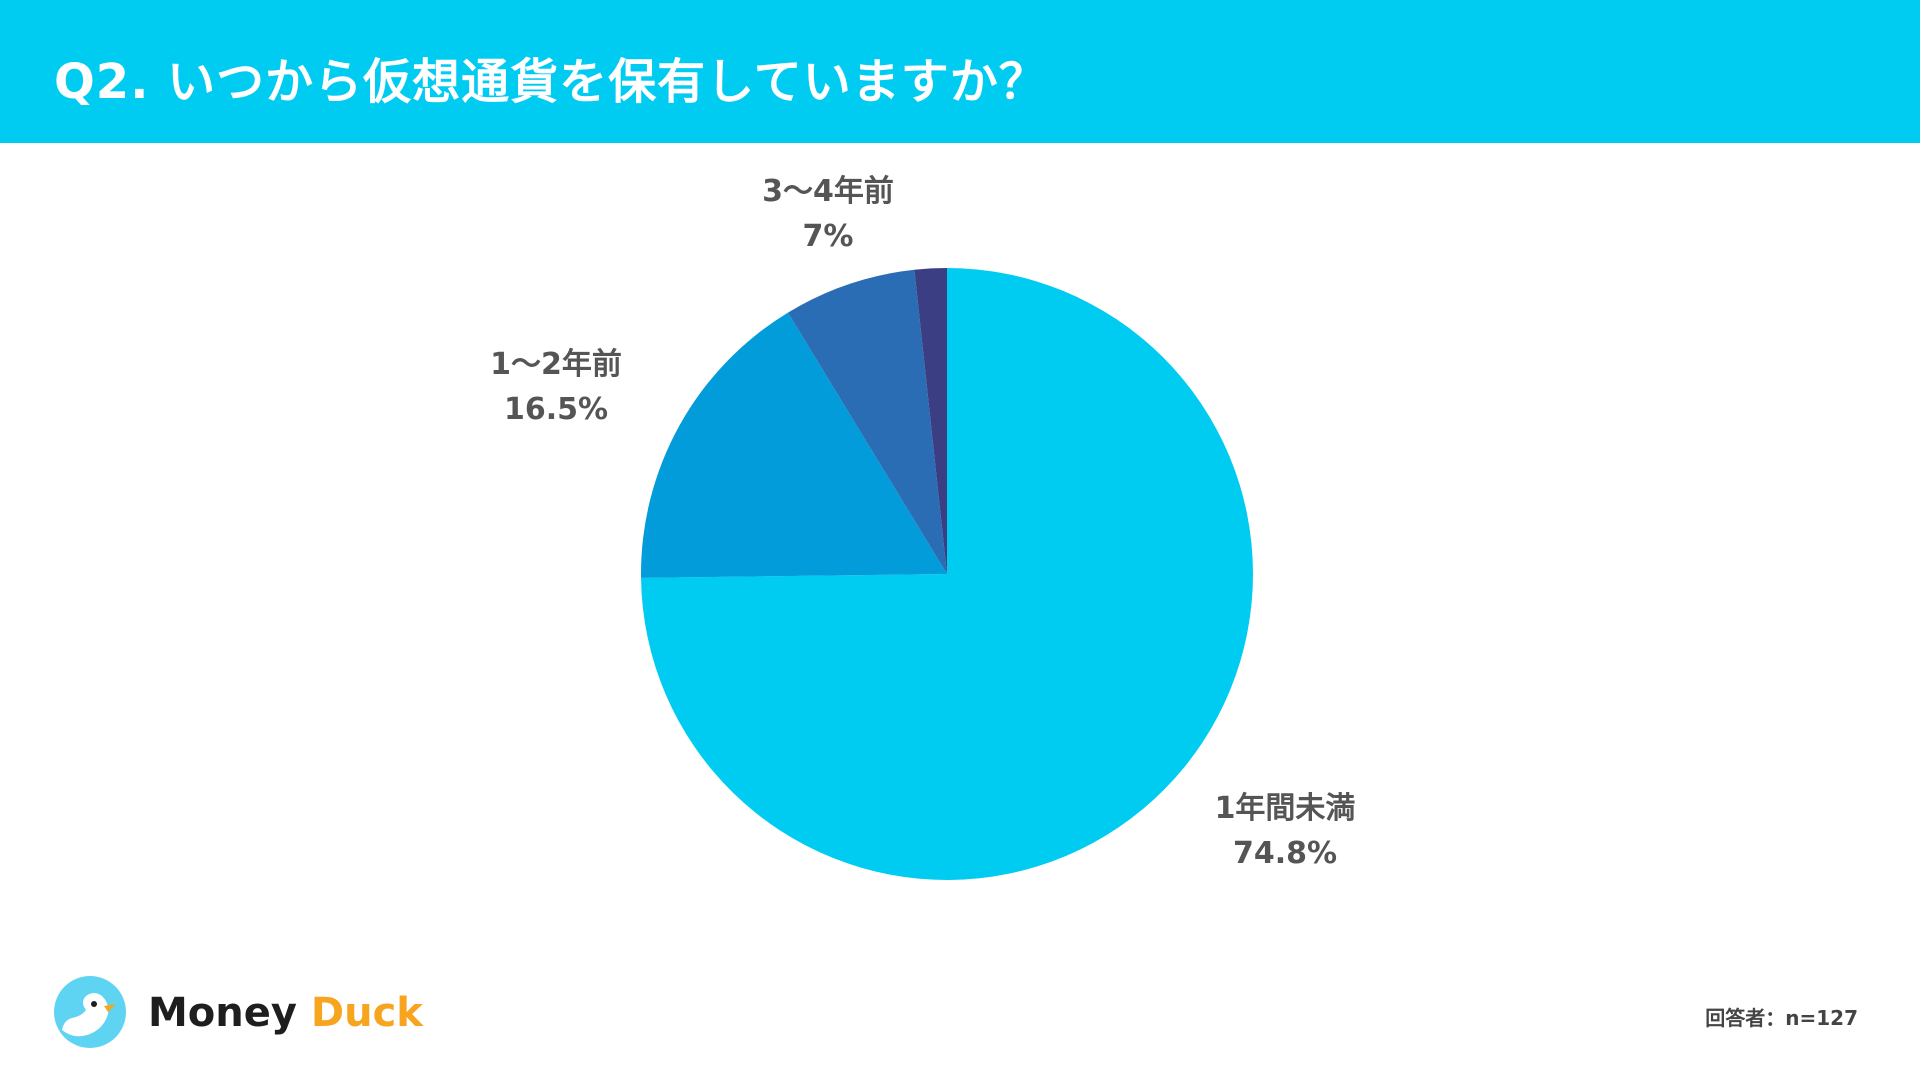 Image resolution: width=1920 pixels, height=1080 pixels. I want to click on duck-logo-icon, so click(90, 1012).